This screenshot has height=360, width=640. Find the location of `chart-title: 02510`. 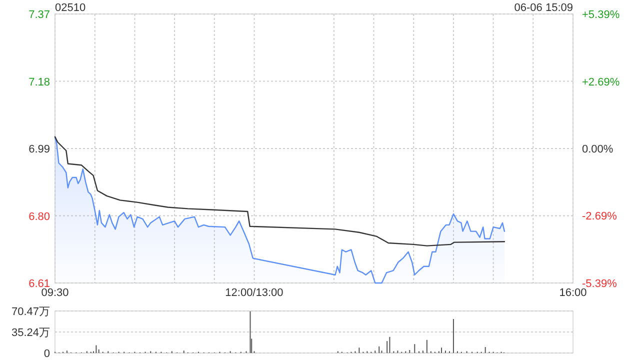

chart-title: 02510 is located at coordinates (70, 8).